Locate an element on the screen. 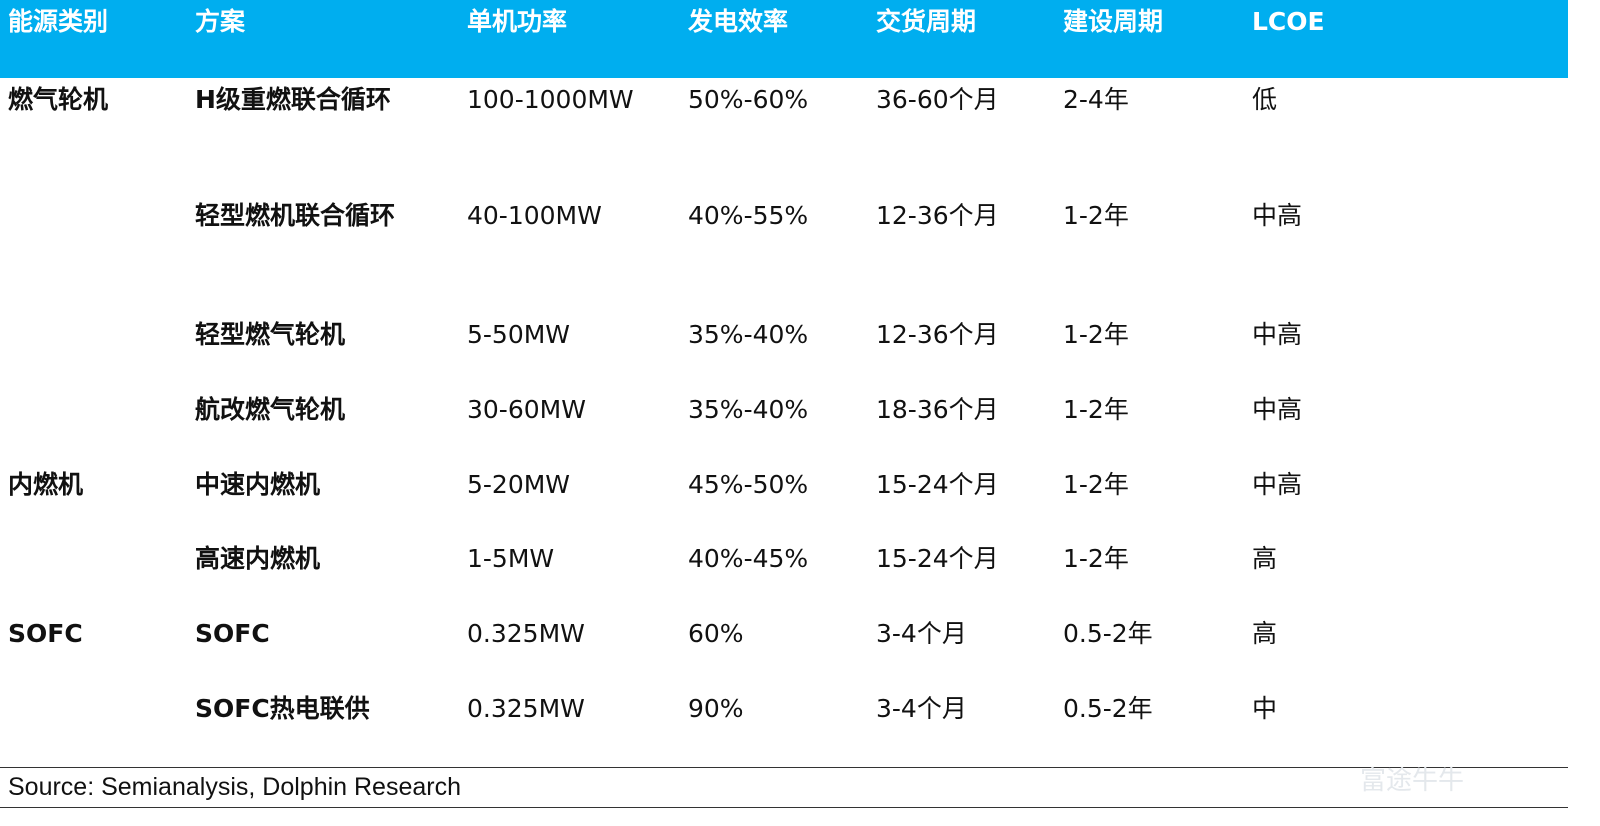  header-cell: 单机功率 is located at coordinates (517, 21).